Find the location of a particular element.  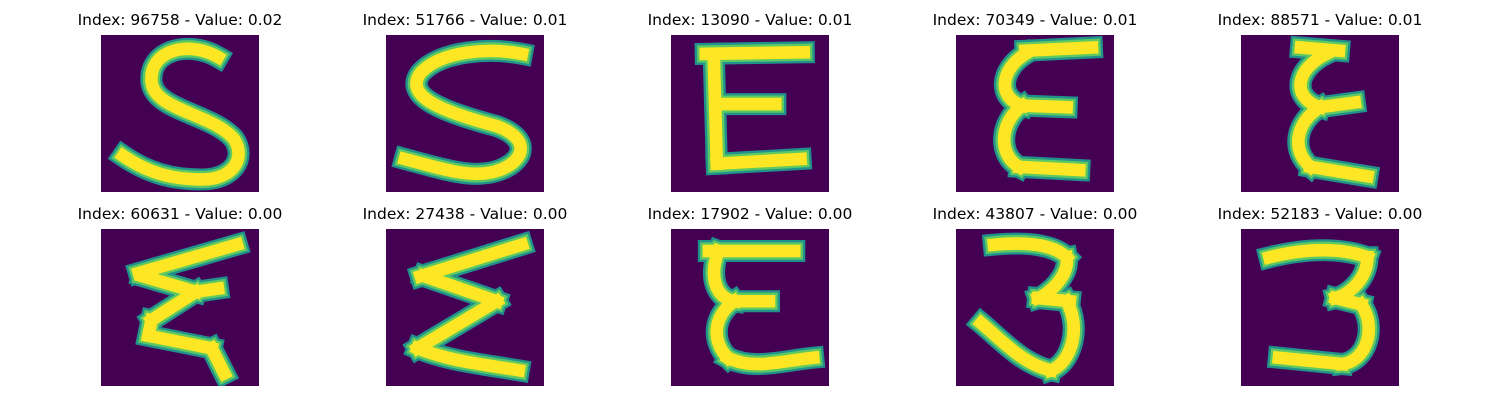

panel-title: Index: 52183 - Value: 0.00 is located at coordinates (1320, 214).